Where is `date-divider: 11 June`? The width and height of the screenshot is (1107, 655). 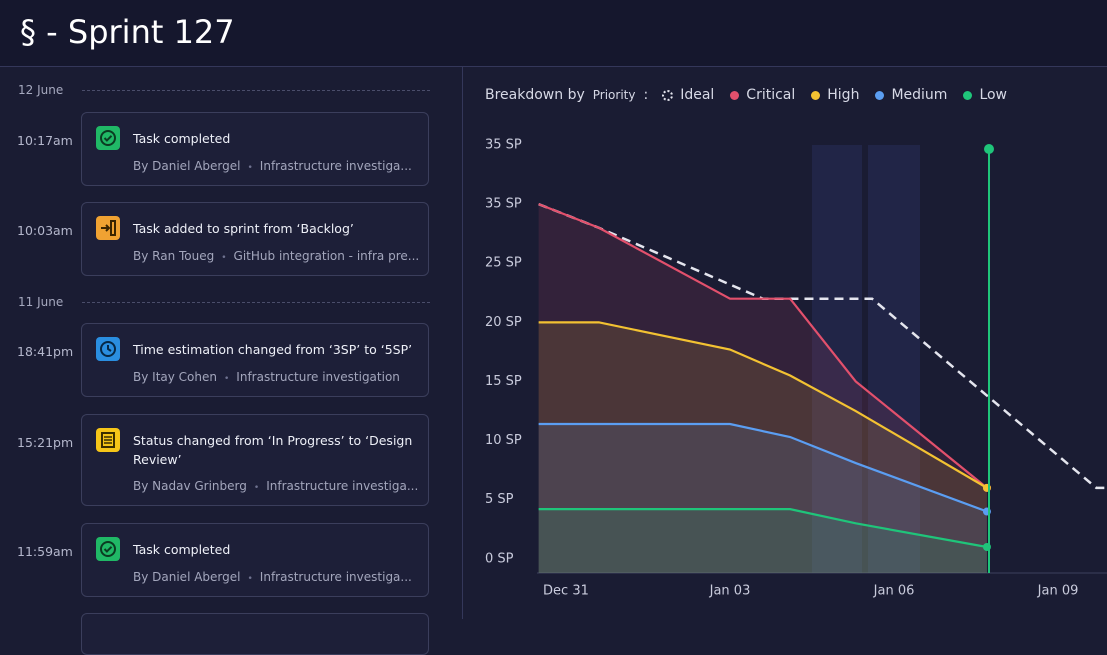 date-divider: 11 June is located at coordinates (41, 302).